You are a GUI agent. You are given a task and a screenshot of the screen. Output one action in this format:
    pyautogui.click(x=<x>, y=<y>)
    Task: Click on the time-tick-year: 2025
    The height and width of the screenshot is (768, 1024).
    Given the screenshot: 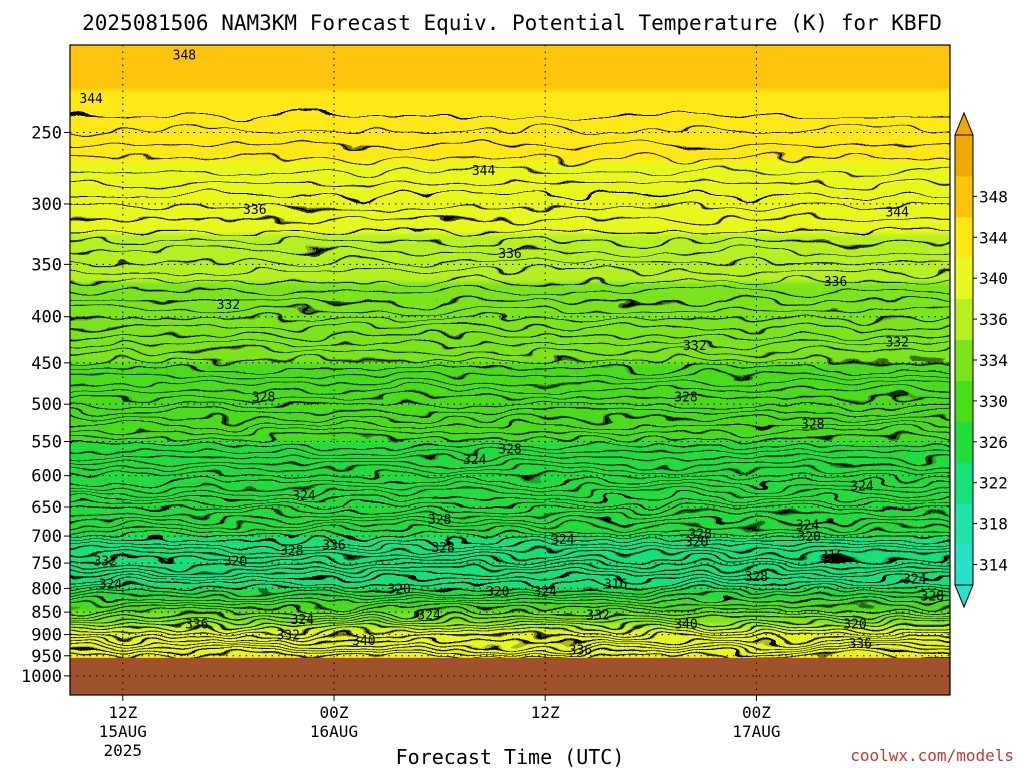 What is the action you would take?
    pyautogui.click(x=123, y=750)
    